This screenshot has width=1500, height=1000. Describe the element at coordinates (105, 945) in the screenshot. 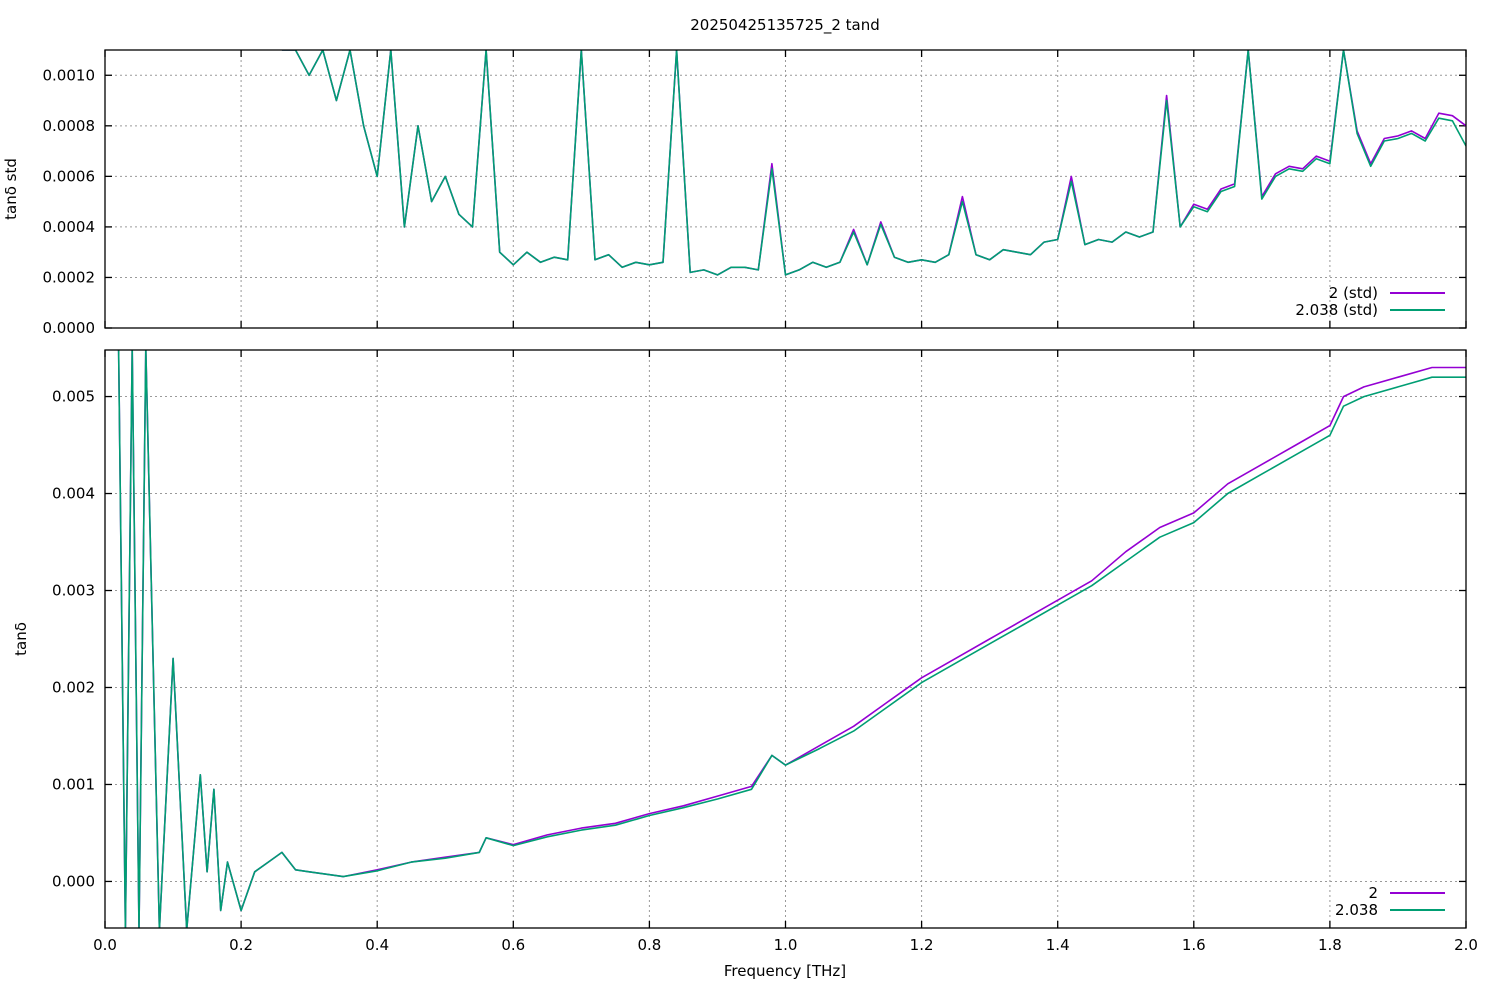

I see `x-tick-label: 0.0` at that location.